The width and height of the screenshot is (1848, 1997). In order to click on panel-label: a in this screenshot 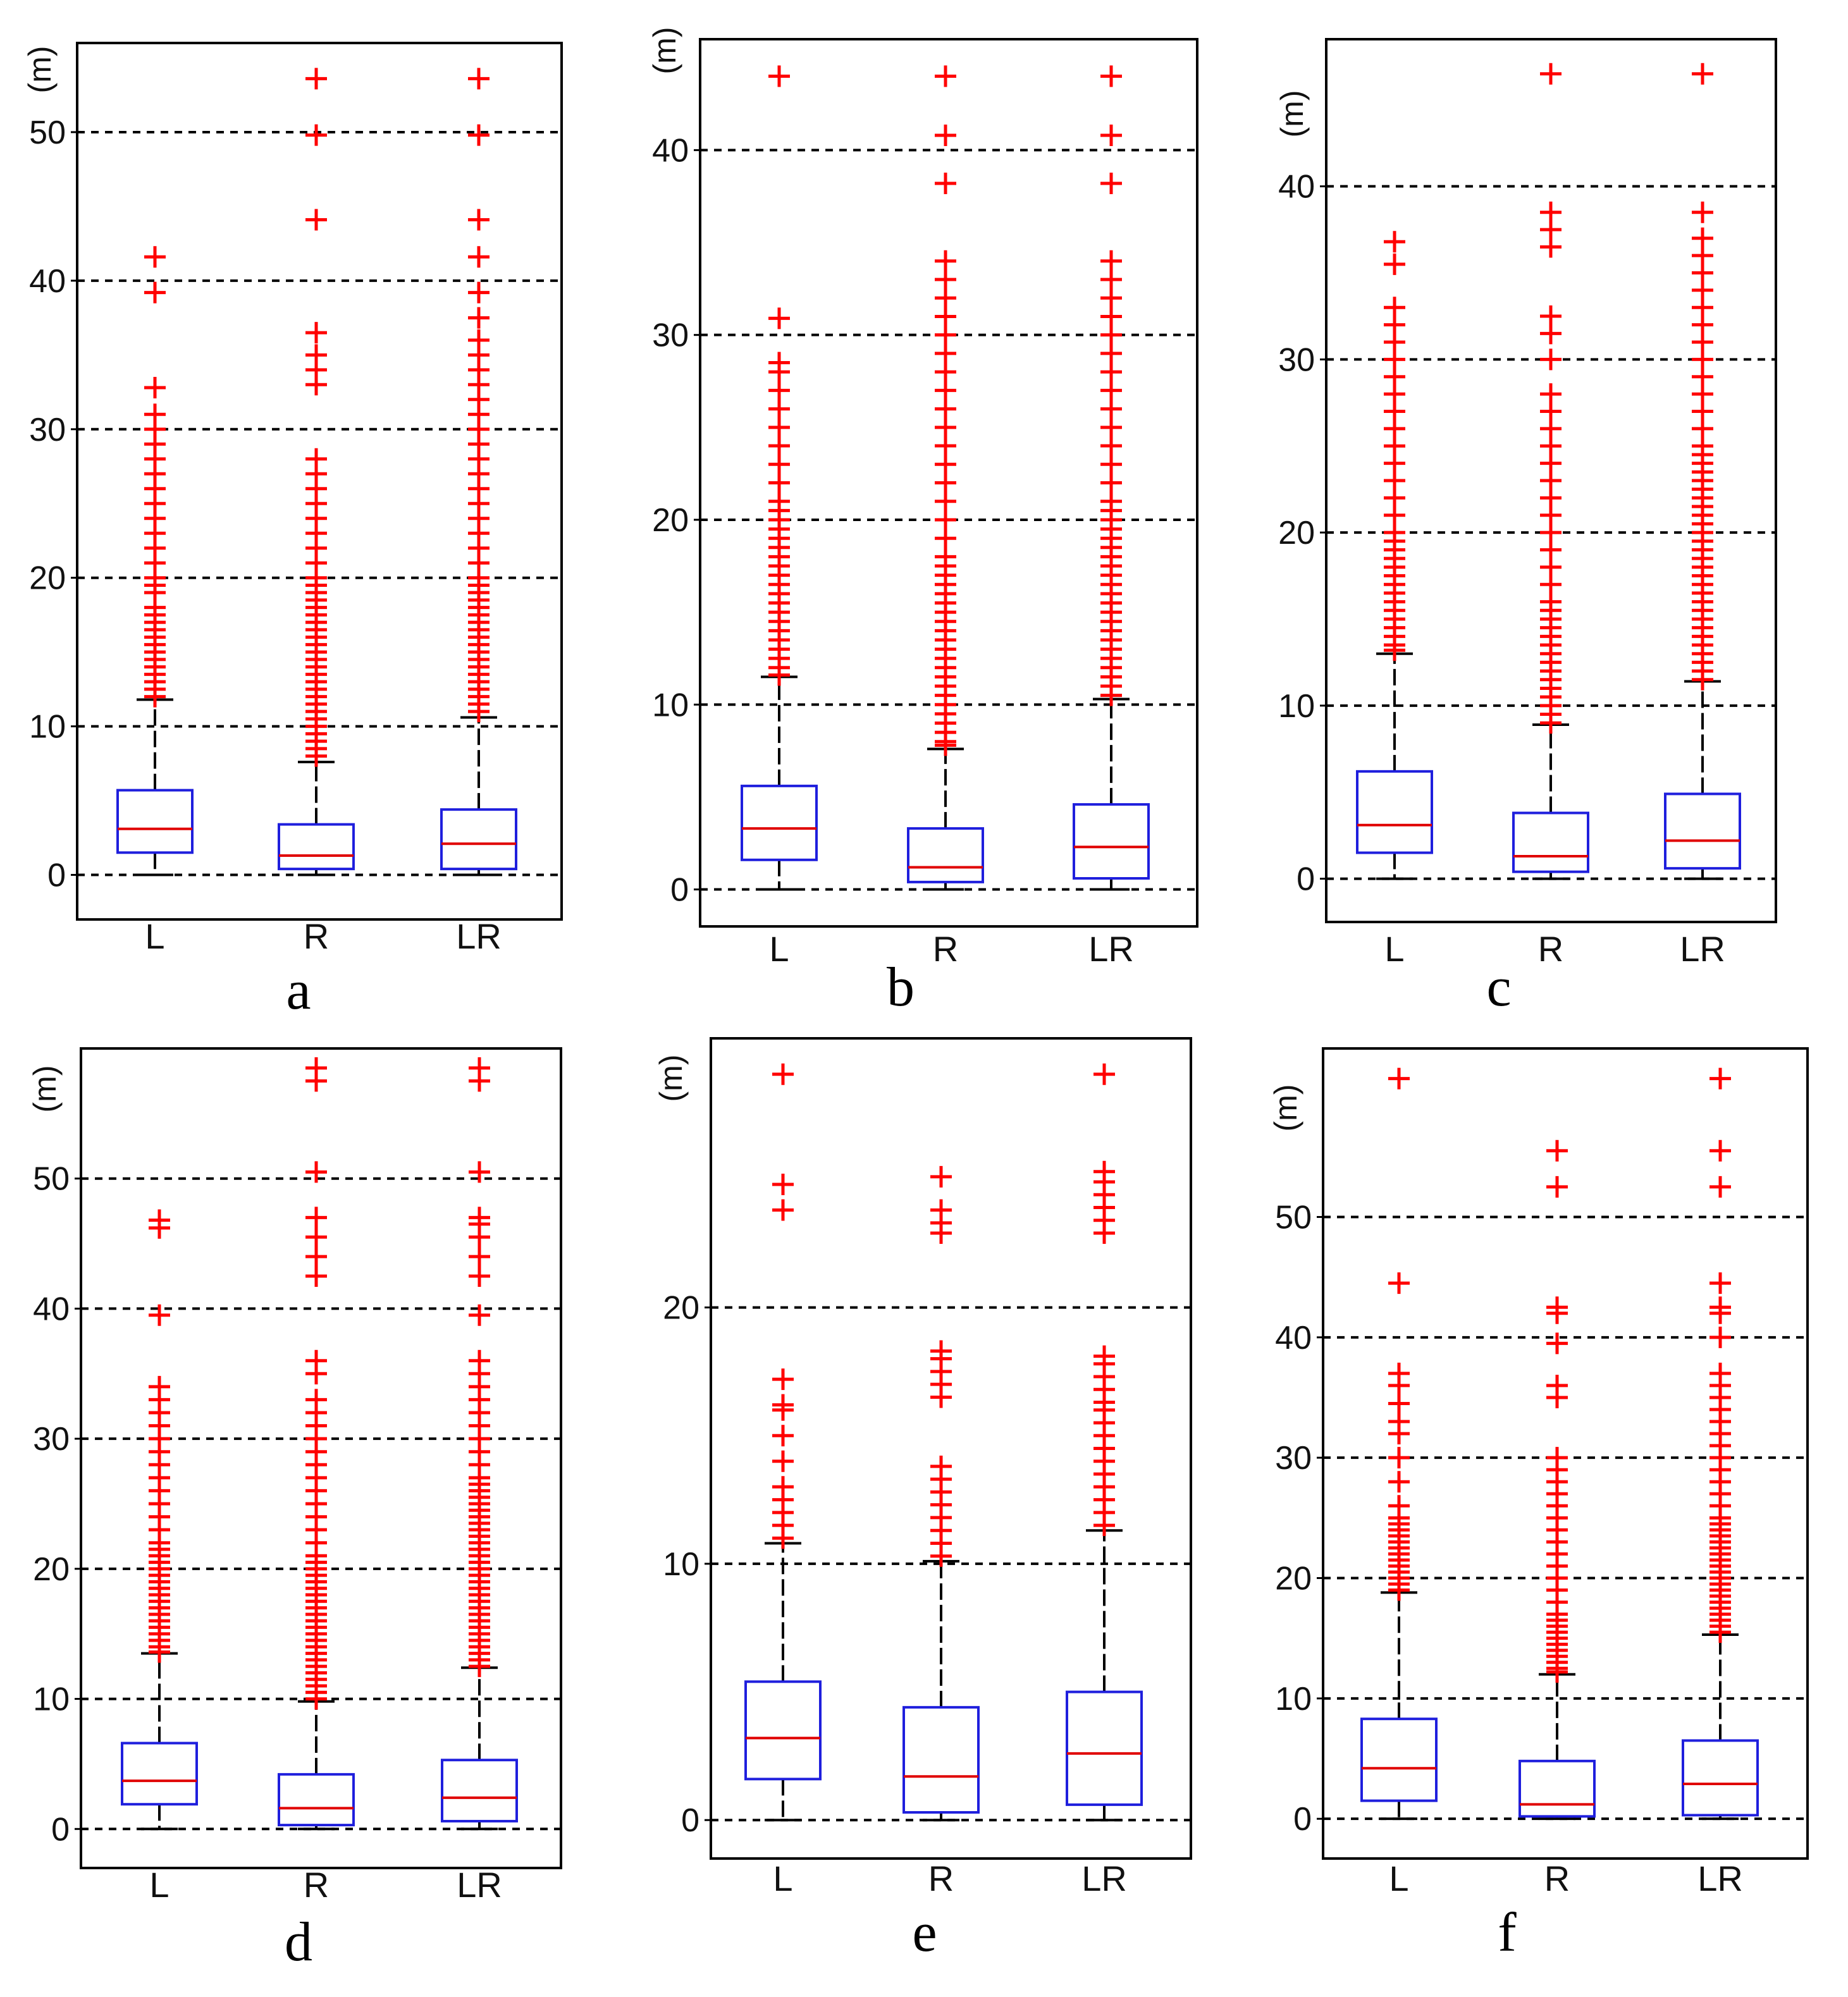, I will do `click(299, 990)`.